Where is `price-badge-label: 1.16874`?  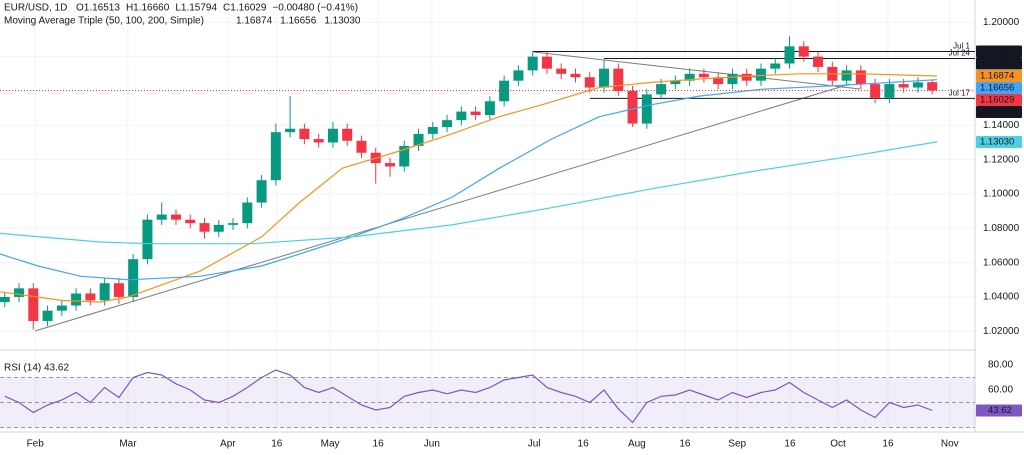
price-badge-label: 1.16874 is located at coordinates (997, 75).